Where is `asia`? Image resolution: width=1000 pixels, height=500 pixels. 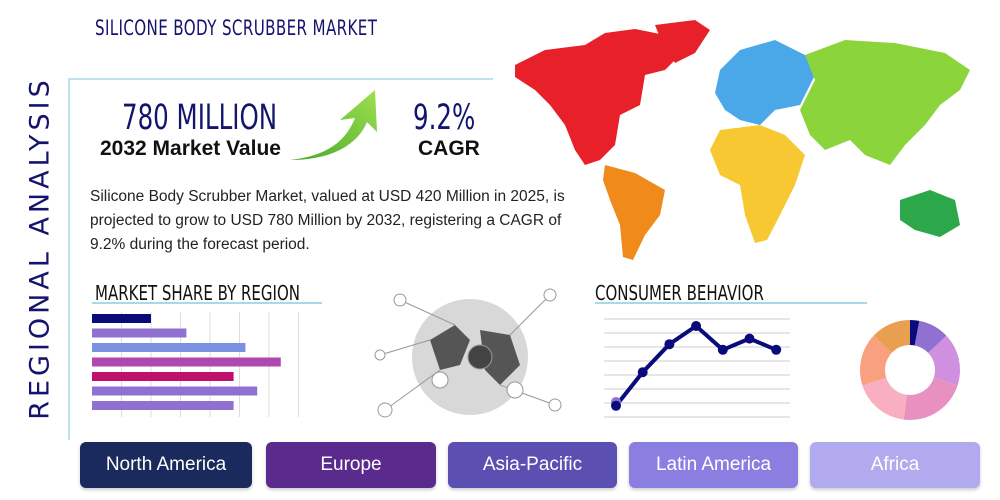
asia is located at coordinates (885, 102).